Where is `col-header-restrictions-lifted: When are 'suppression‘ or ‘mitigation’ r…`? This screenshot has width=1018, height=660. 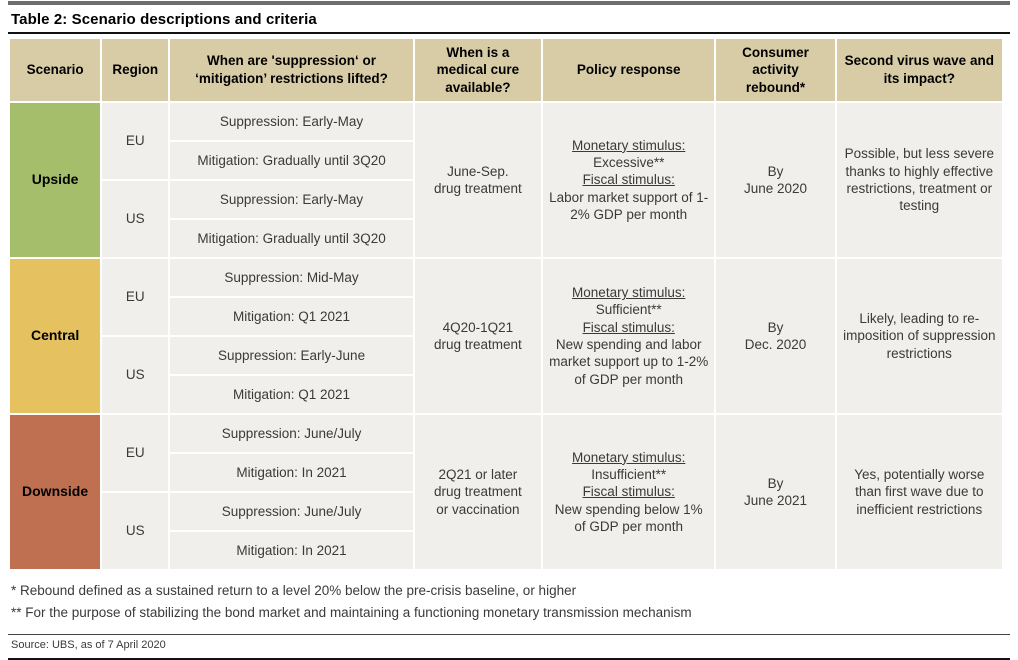 col-header-restrictions-lifted: When are 'suppression‘ or ‘mitigation’ r… is located at coordinates (291, 70).